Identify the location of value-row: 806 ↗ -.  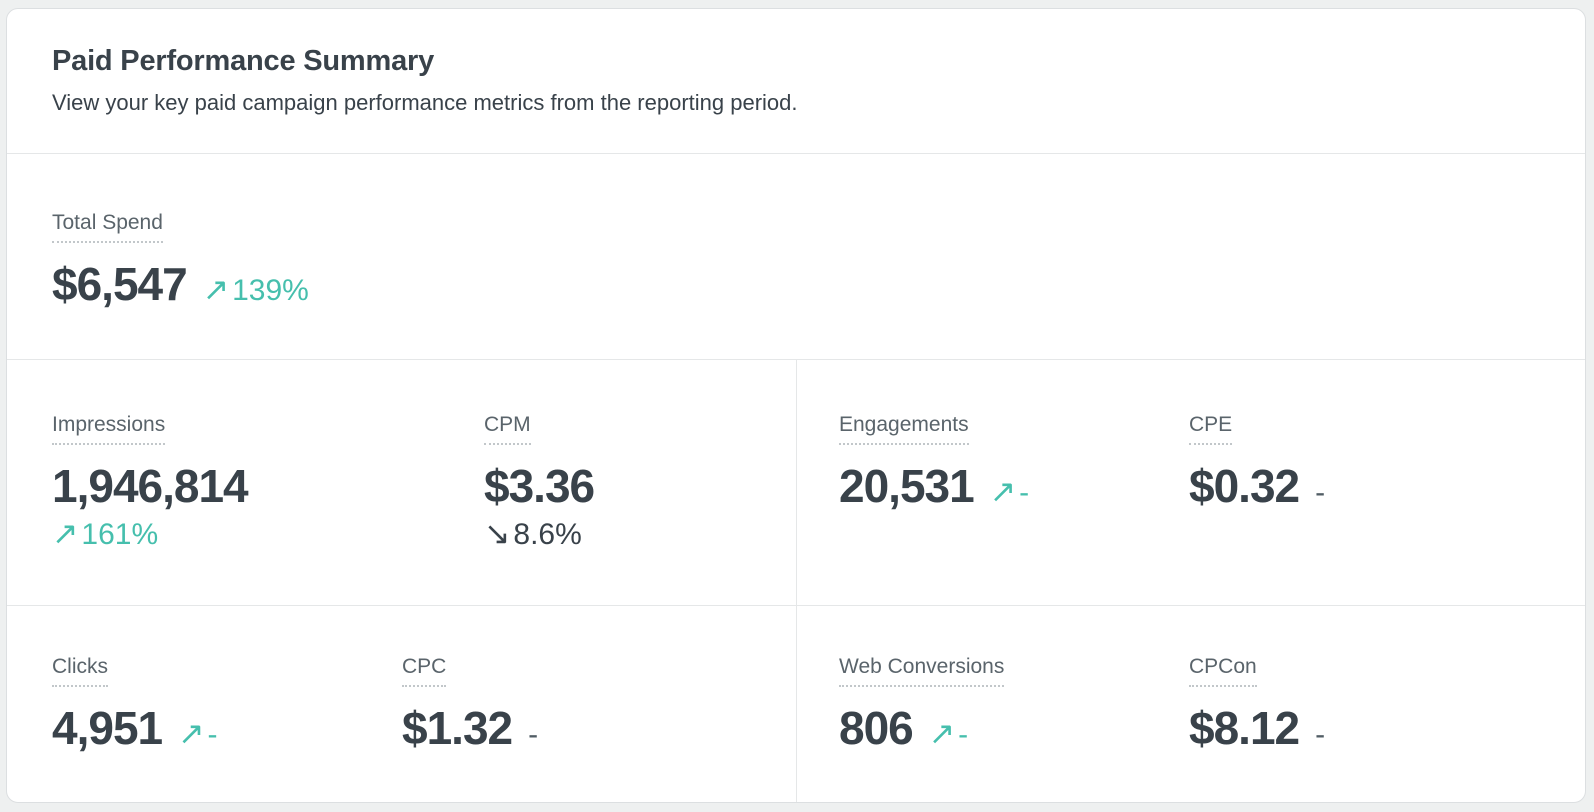
(1014, 728).